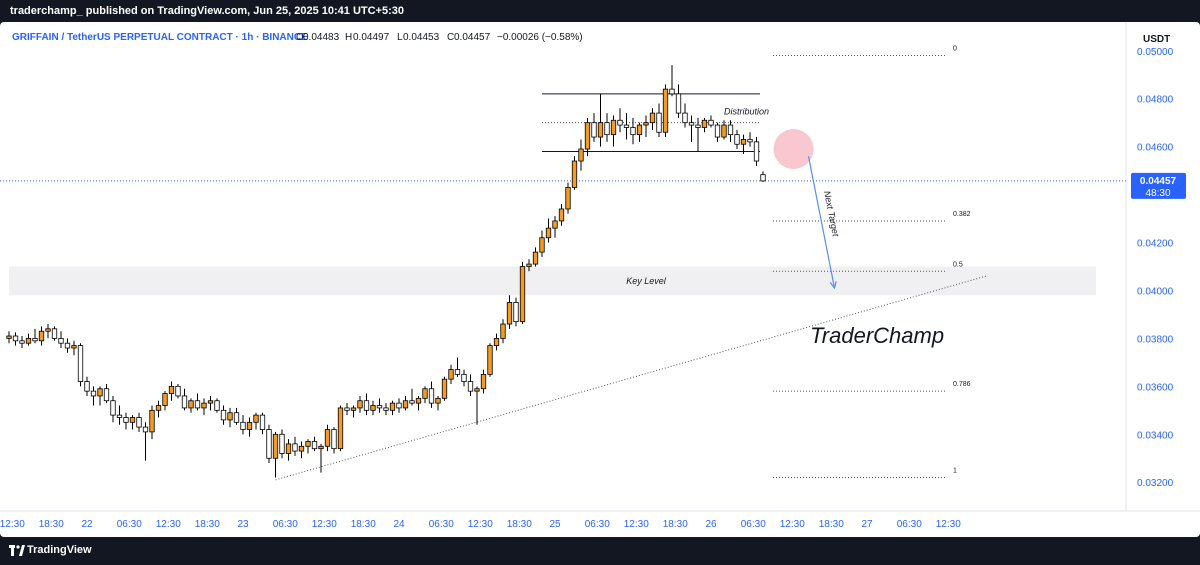 The width and height of the screenshot is (1200, 565). What do you see at coordinates (1156, 39) in the screenshot?
I see `currency-label: USDT` at bounding box center [1156, 39].